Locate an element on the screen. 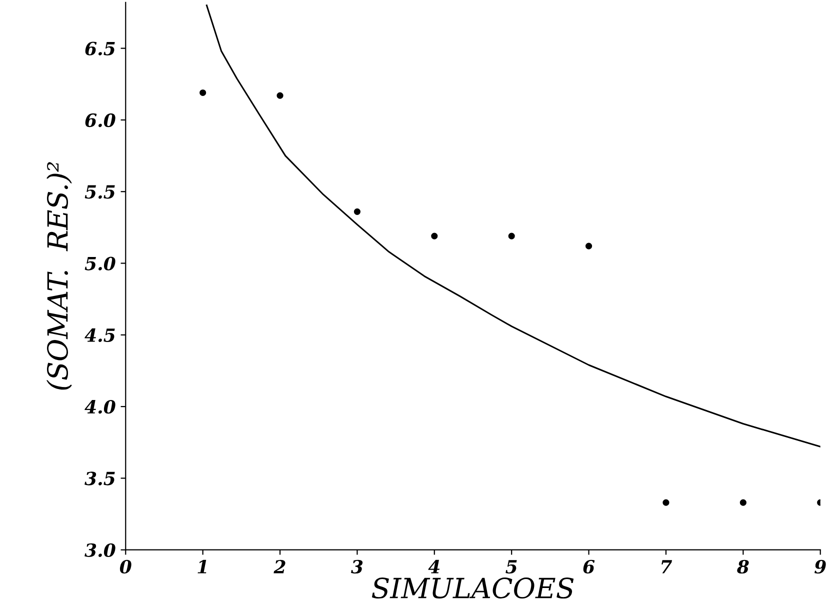 The height and width of the screenshot is (613, 832). y-tick-label: 3.0 is located at coordinates (100, 550).